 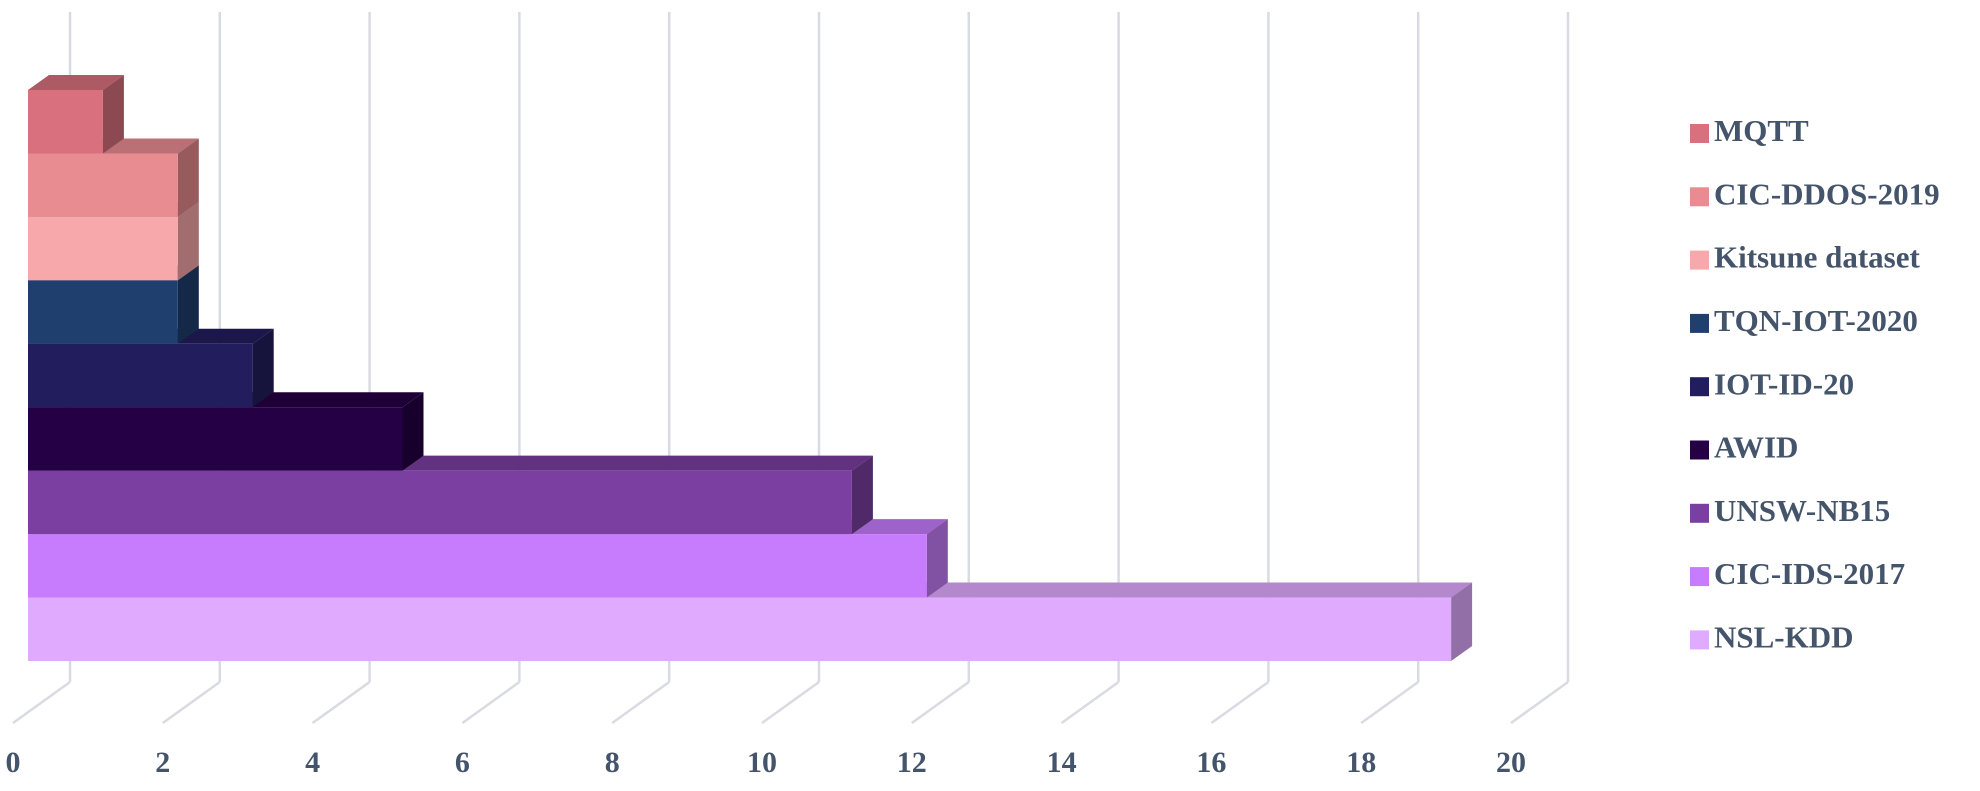 What do you see at coordinates (1809, 573) in the screenshot?
I see `legend-label: CIC-IDS-2017` at bounding box center [1809, 573].